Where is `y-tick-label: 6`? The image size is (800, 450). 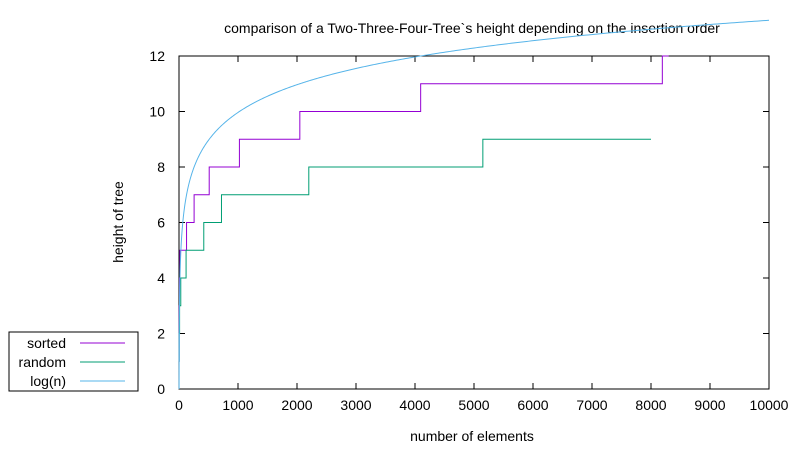
y-tick-label: 6 is located at coordinates (161, 223).